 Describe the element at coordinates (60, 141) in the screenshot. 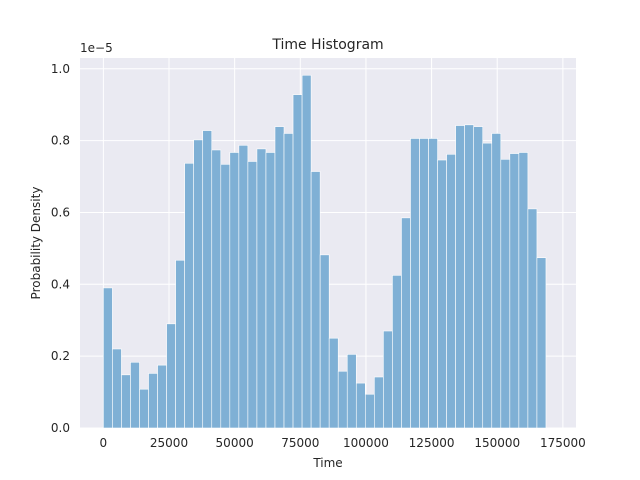

I see `y-tick-label: 0.8` at that location.